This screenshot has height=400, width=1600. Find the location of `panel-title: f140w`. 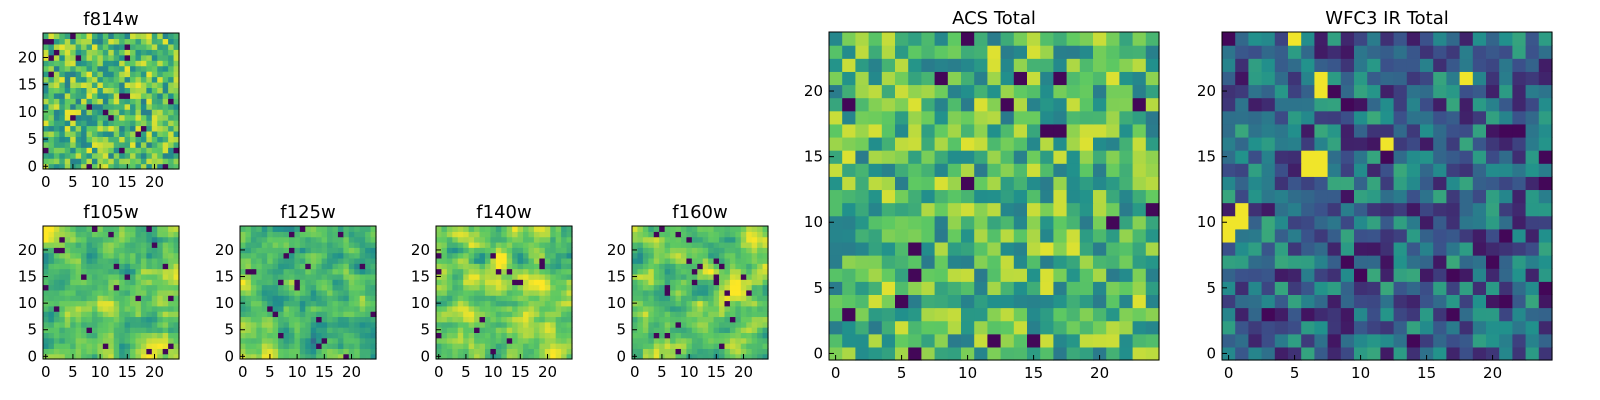

panel-title: f140w is located at coordinates (503, 212).